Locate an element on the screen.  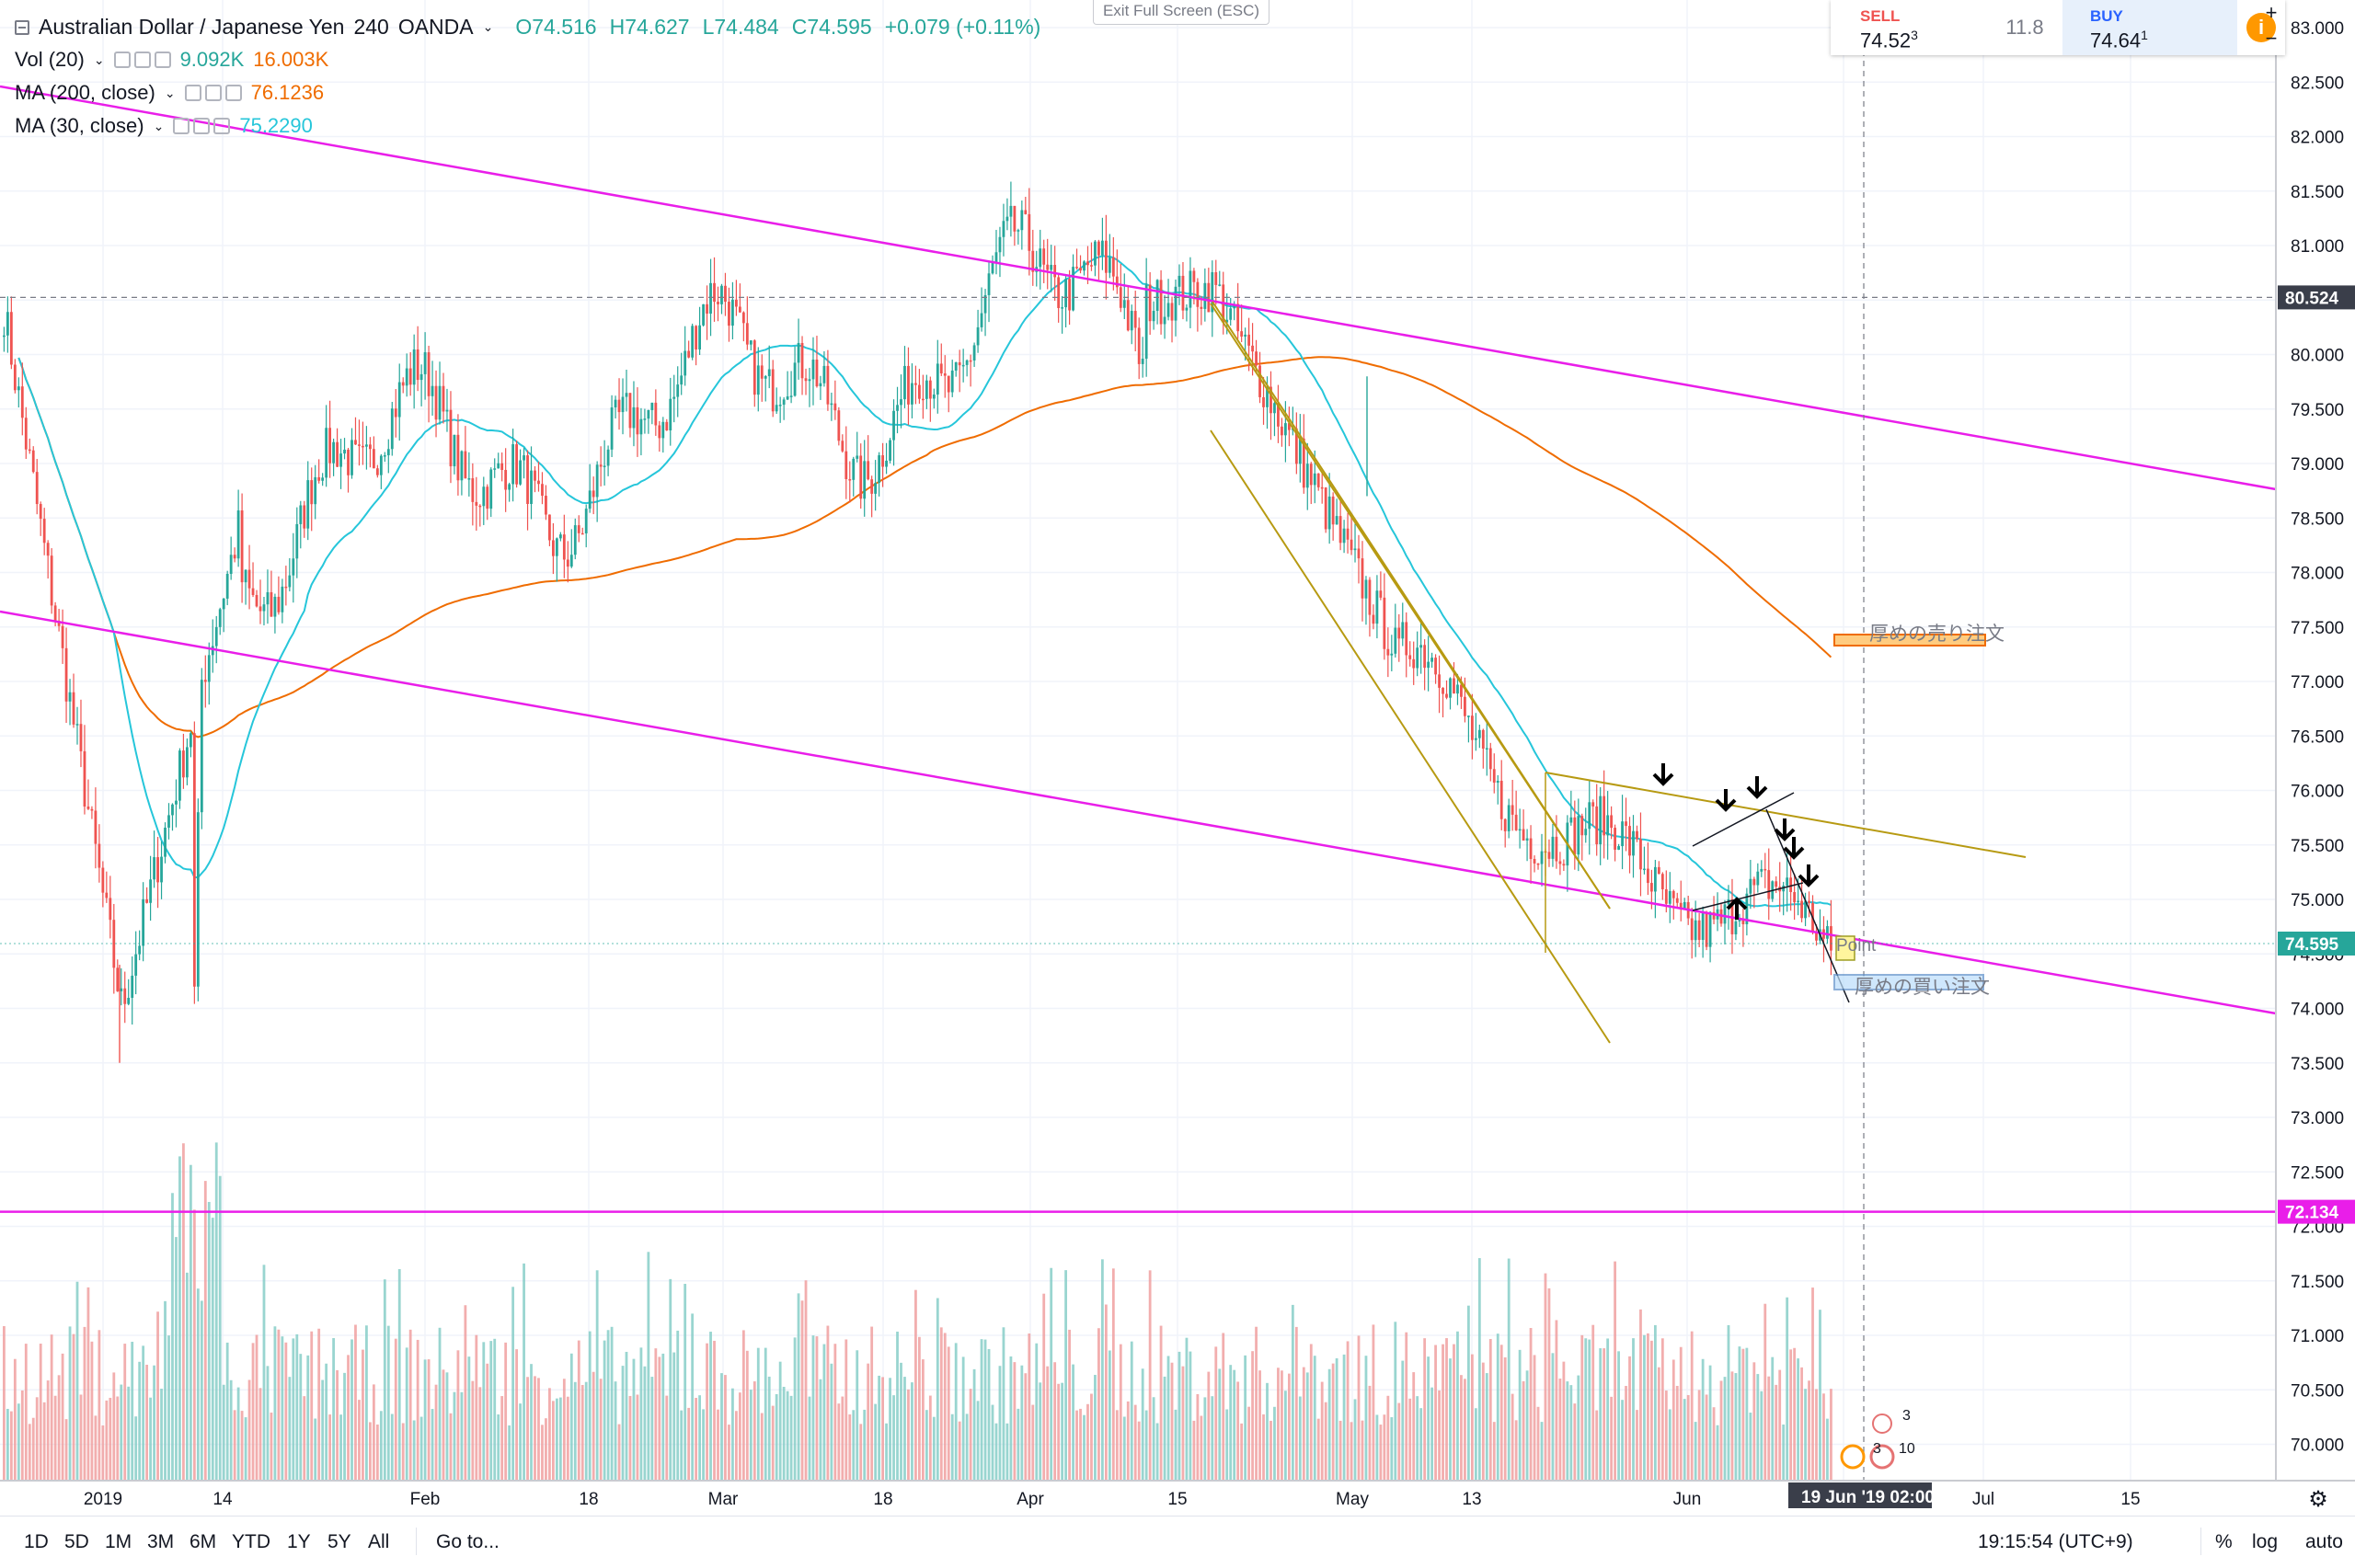
range-1m: 1M is located at coordinates (118, 1541).